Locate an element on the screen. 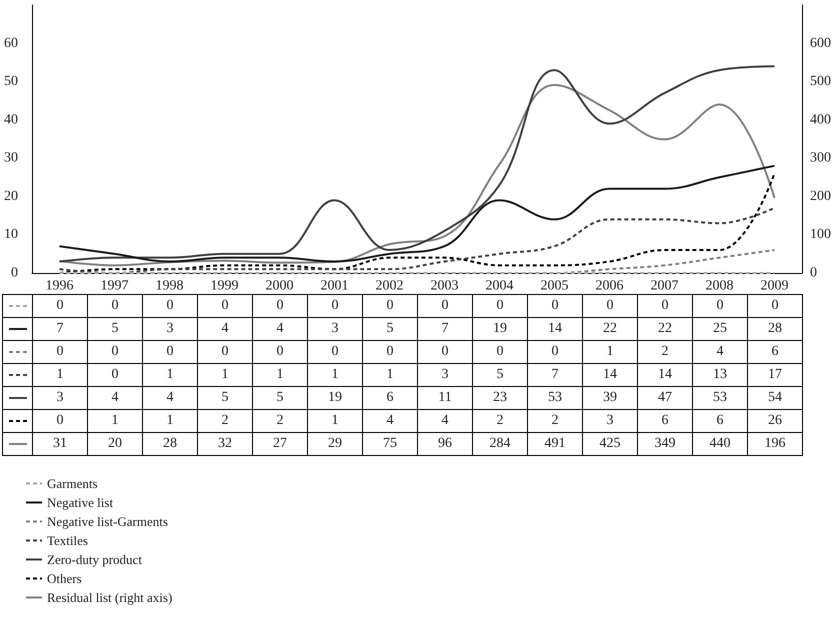 The height and width of the screenshot is (640, 838). data-label: 17 is located at coordinates (775, 375).